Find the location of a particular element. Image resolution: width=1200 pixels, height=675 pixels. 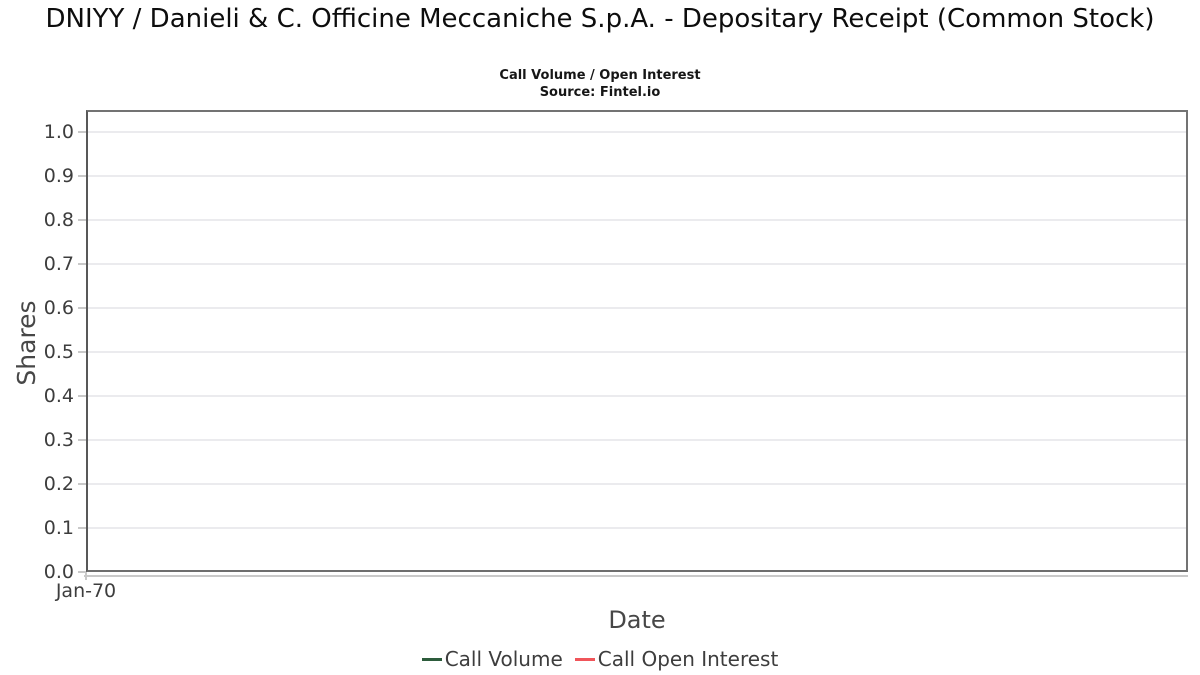

y-tick-label: 0.0 is located at coordinates (58, 572).